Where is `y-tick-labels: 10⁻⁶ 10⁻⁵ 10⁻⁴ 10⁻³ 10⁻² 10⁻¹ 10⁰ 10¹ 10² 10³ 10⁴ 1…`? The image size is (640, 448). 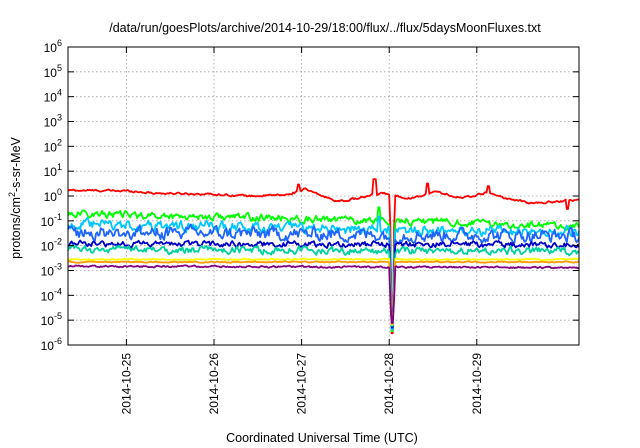
y-tick-labels: 10⁻⁶ 10⁻⁵ 10⁻⁴ 10⁻³ 10⁻² 10⁻¹ 10⁰ 10¹ 10² 10³ 10⁴ 1… is located at coordinates (51, 195).